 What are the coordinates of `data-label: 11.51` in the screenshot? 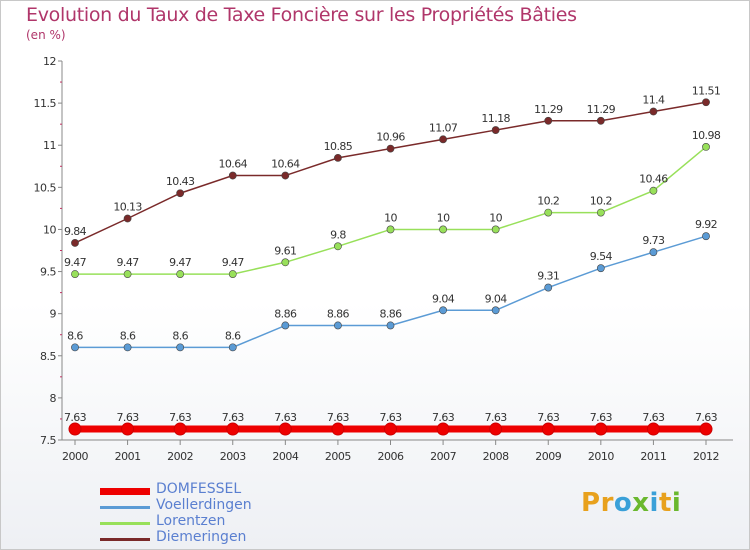 It's located at (706, 90).